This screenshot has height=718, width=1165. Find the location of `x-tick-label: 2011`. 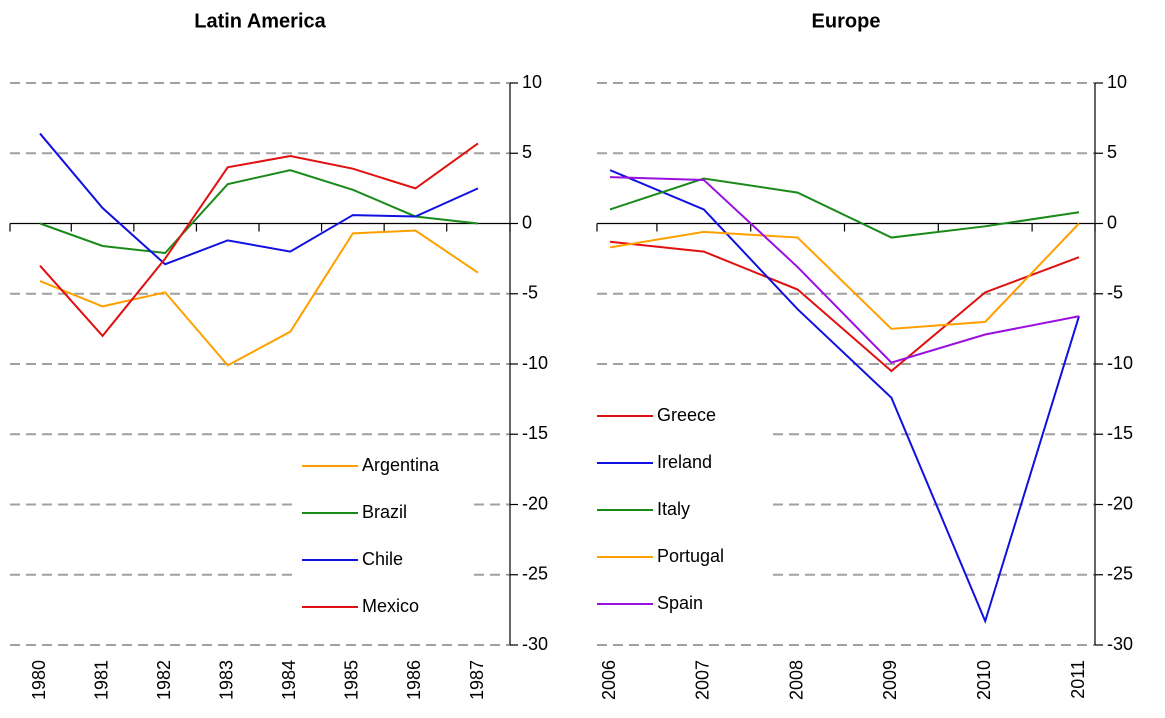

x-tick-label: 2011 is located at coordinates (1078, 679).